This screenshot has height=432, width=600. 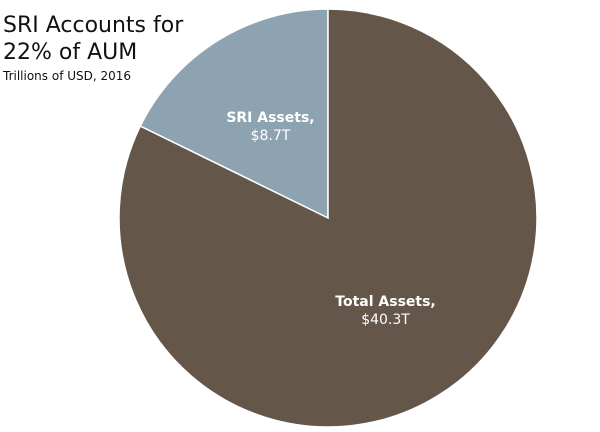 What do you see at coordinates (271, 136) in the screenshot?
I see `pie-slice-value-0: $8.7T` at bounding box center [271, 136].